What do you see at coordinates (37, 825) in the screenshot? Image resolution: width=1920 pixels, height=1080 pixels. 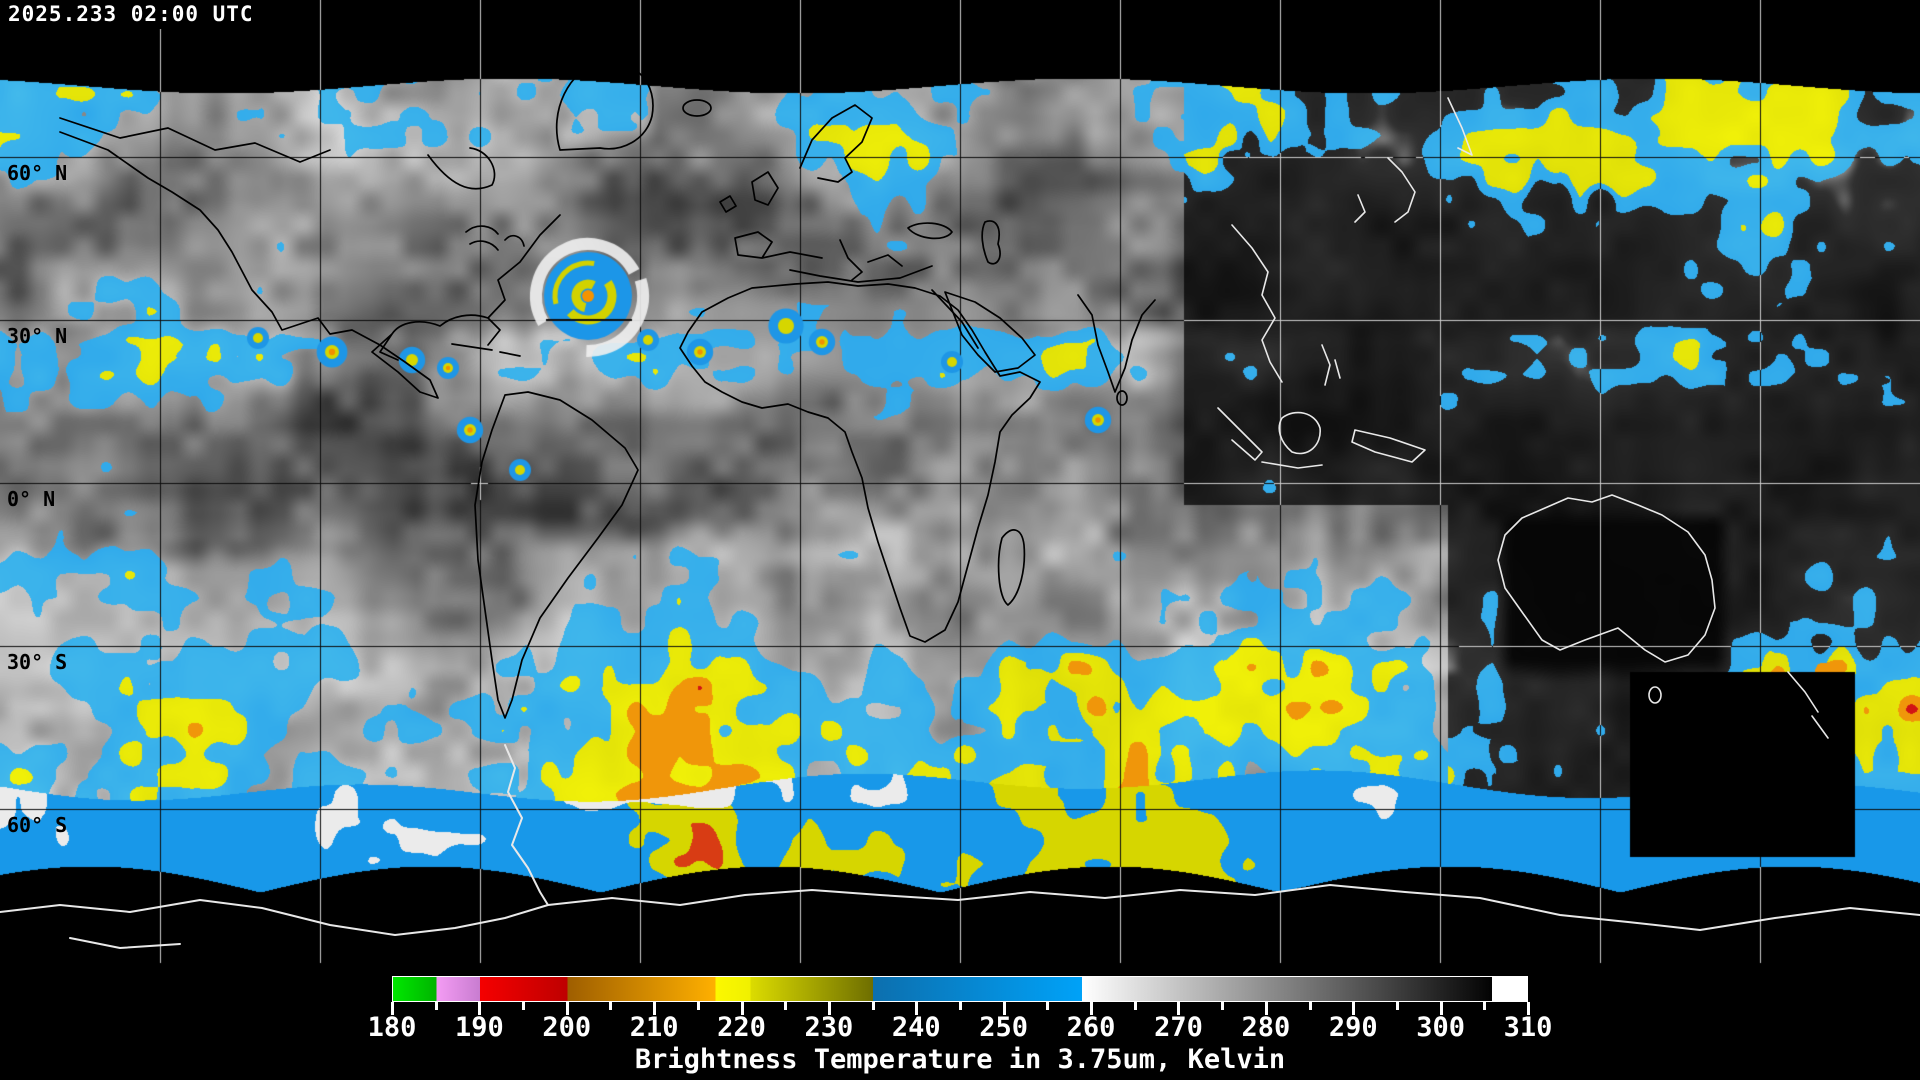 I see `latitude-label-60s: 60° S` at bounding box center [37, 825].